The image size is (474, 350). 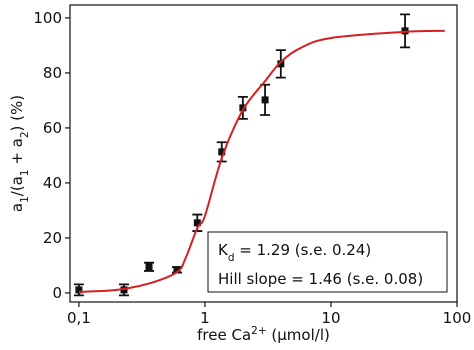 What do you see at coordinates (205, 318) in the screenshot?
I see `x-tick-label: 1` at bounding box center [205, 318].